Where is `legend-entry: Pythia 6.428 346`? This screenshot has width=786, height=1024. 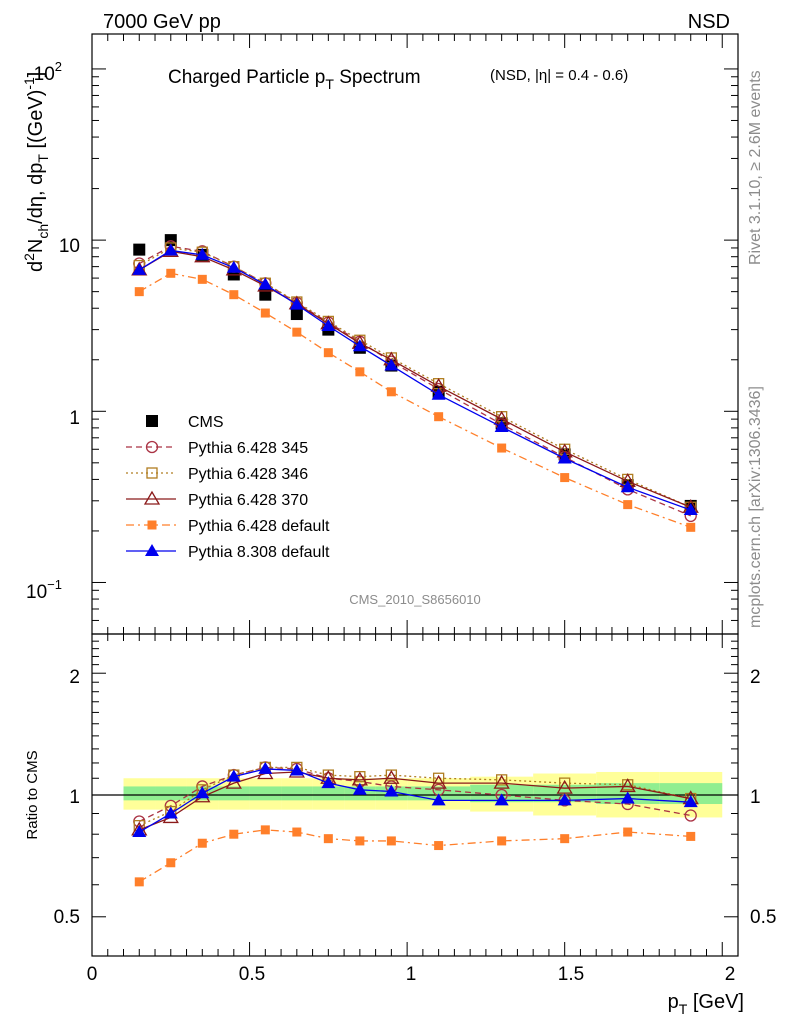 legend-entry: Pythia 6.428 346 is located at coordinates (217, 474).